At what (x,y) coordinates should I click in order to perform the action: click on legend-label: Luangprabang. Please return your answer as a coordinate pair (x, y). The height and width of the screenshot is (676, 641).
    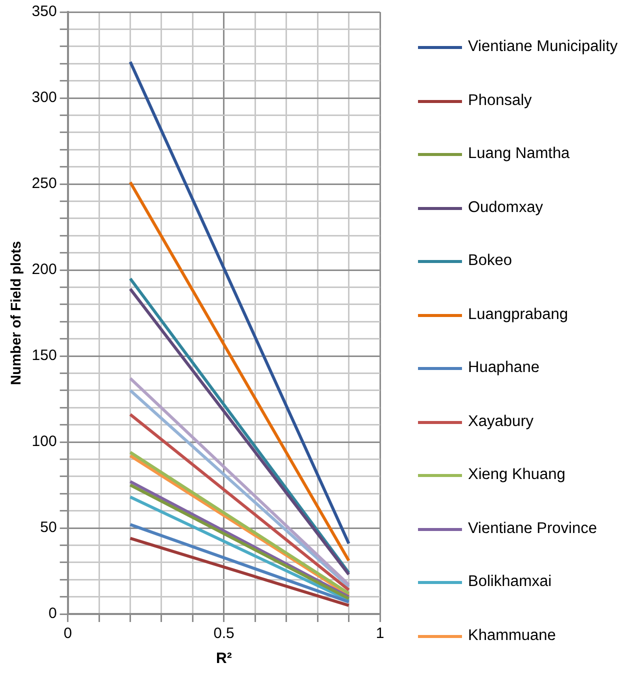
    Looking at the image, I should click on (518, 315).